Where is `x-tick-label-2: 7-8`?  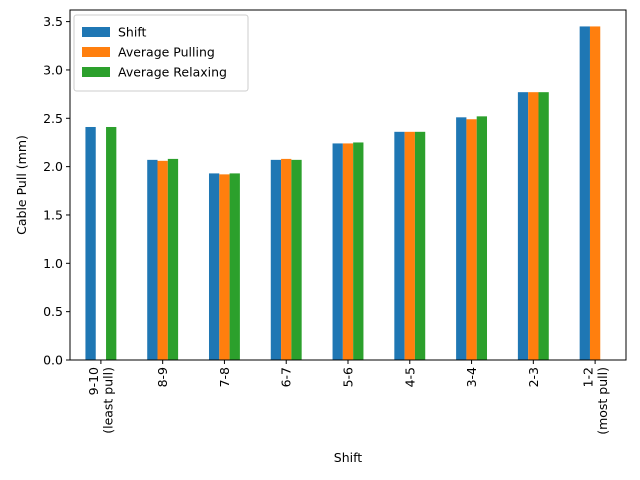
x-tick-label-2: 7-8 is located at coordinates (224, 377).